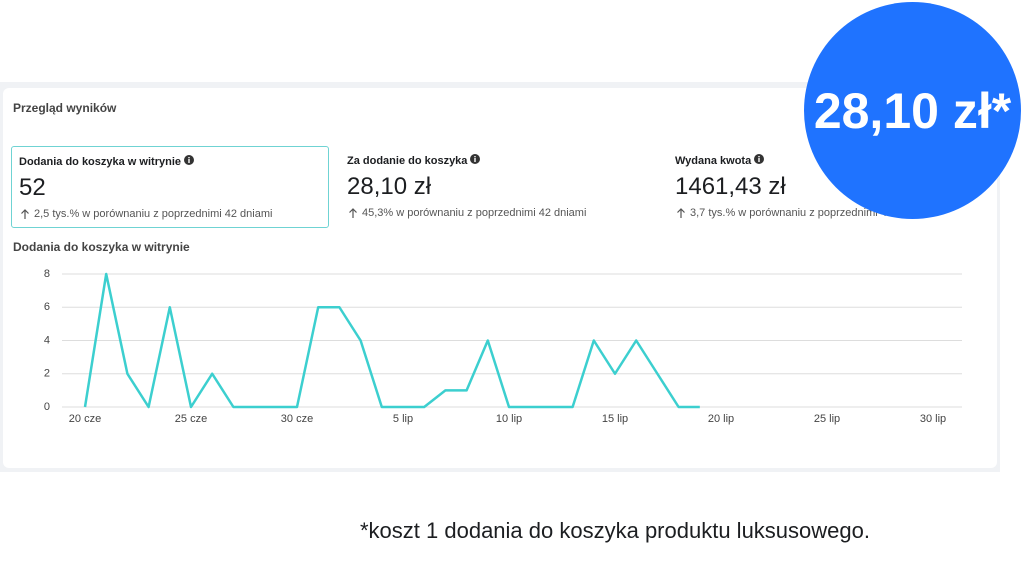  I want to click on line-series, so click(391, 340).